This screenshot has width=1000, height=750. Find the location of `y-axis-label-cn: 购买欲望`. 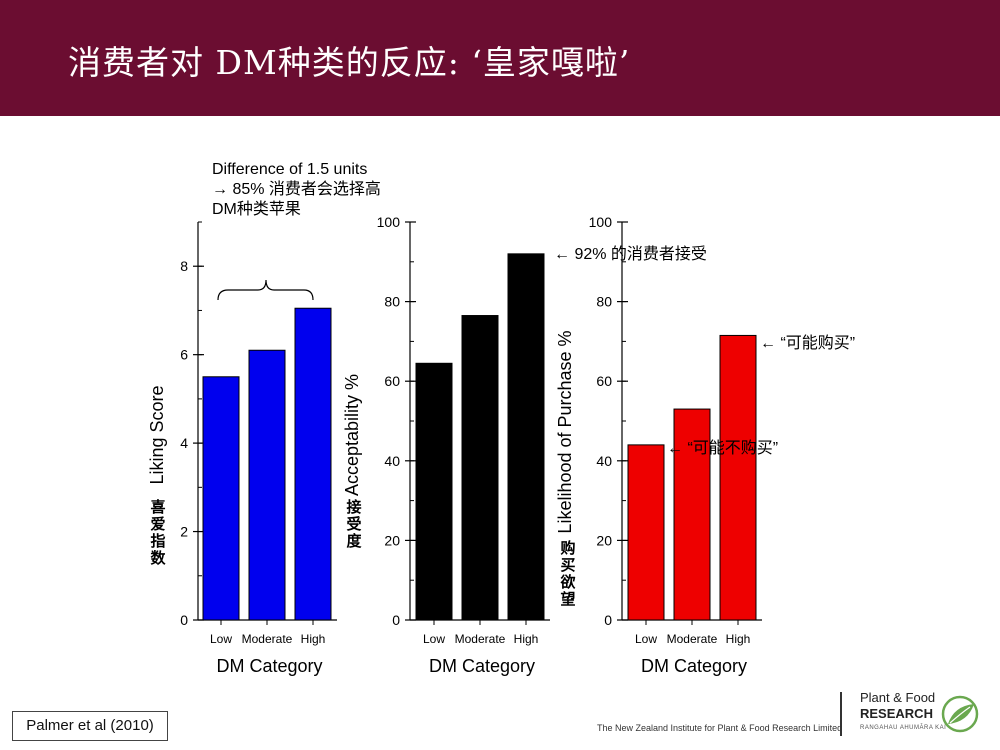

y-axis-label-cn: 购买欲望 is located at coordinates (567, 573).